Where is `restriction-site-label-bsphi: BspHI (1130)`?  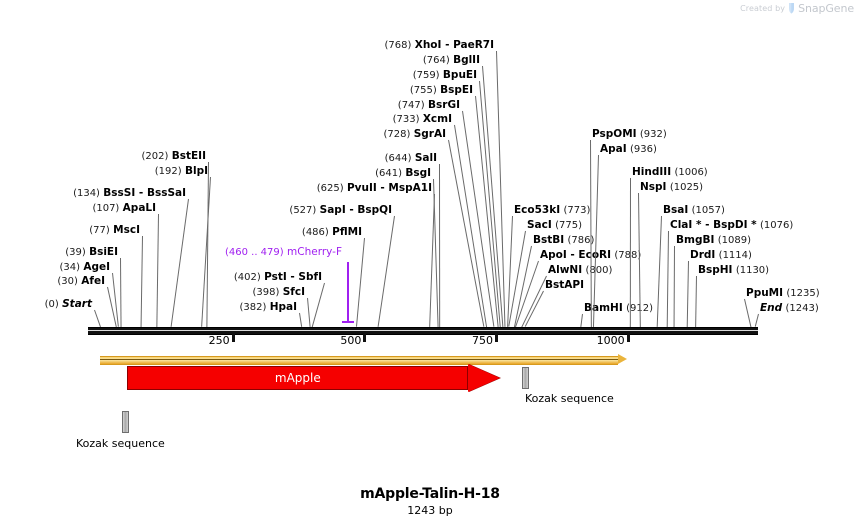 restriction-site-label-bsphi: BspHI (1130) is located at coordinates (733, 270).